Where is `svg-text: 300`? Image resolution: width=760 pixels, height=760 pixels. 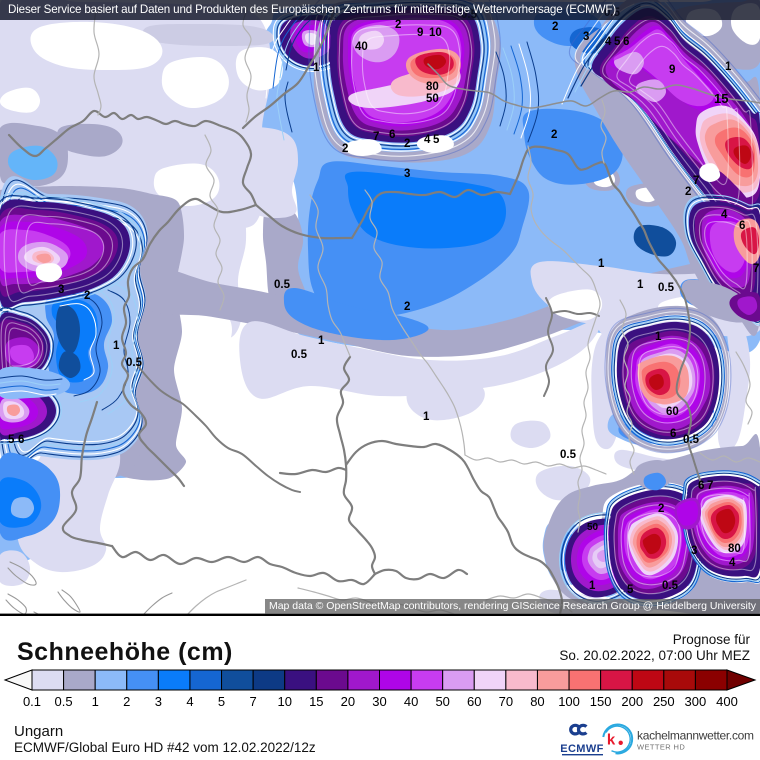
svg-text: 300 is located at coordinates (696, 701).